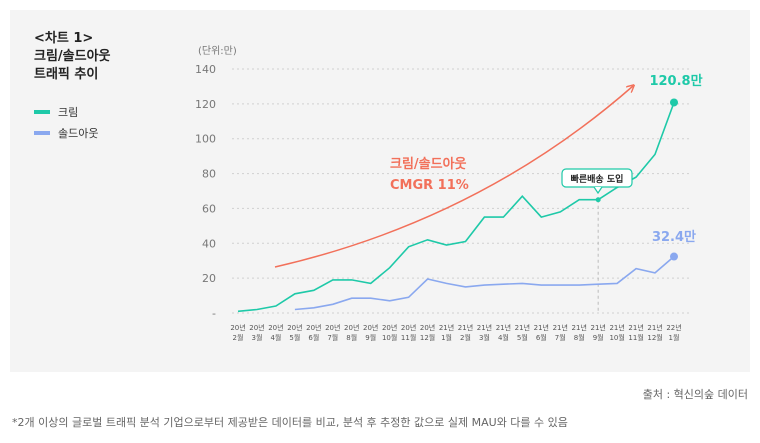  What do you see at coordinates (597, 179) in the screenshot?
I see `callout-label: 빠른배송 도입` at bounding box center [597, 179].